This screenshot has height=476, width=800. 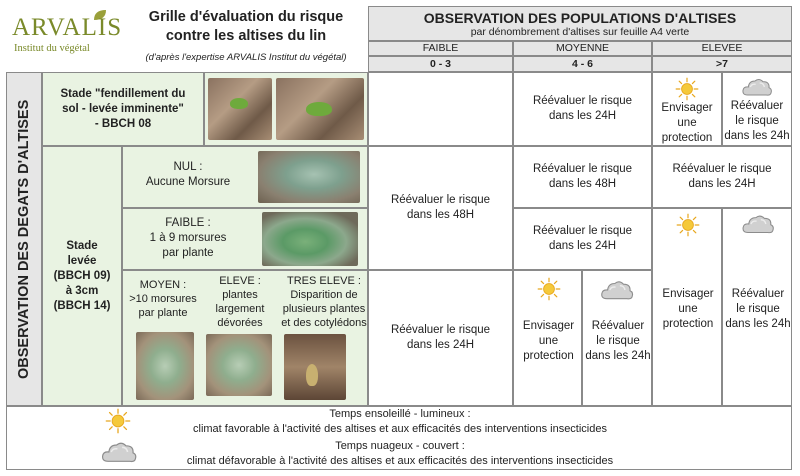 I want to click on legend-cloudy-title: Temps nuageux - couvert :, so click(x=400, y=446).